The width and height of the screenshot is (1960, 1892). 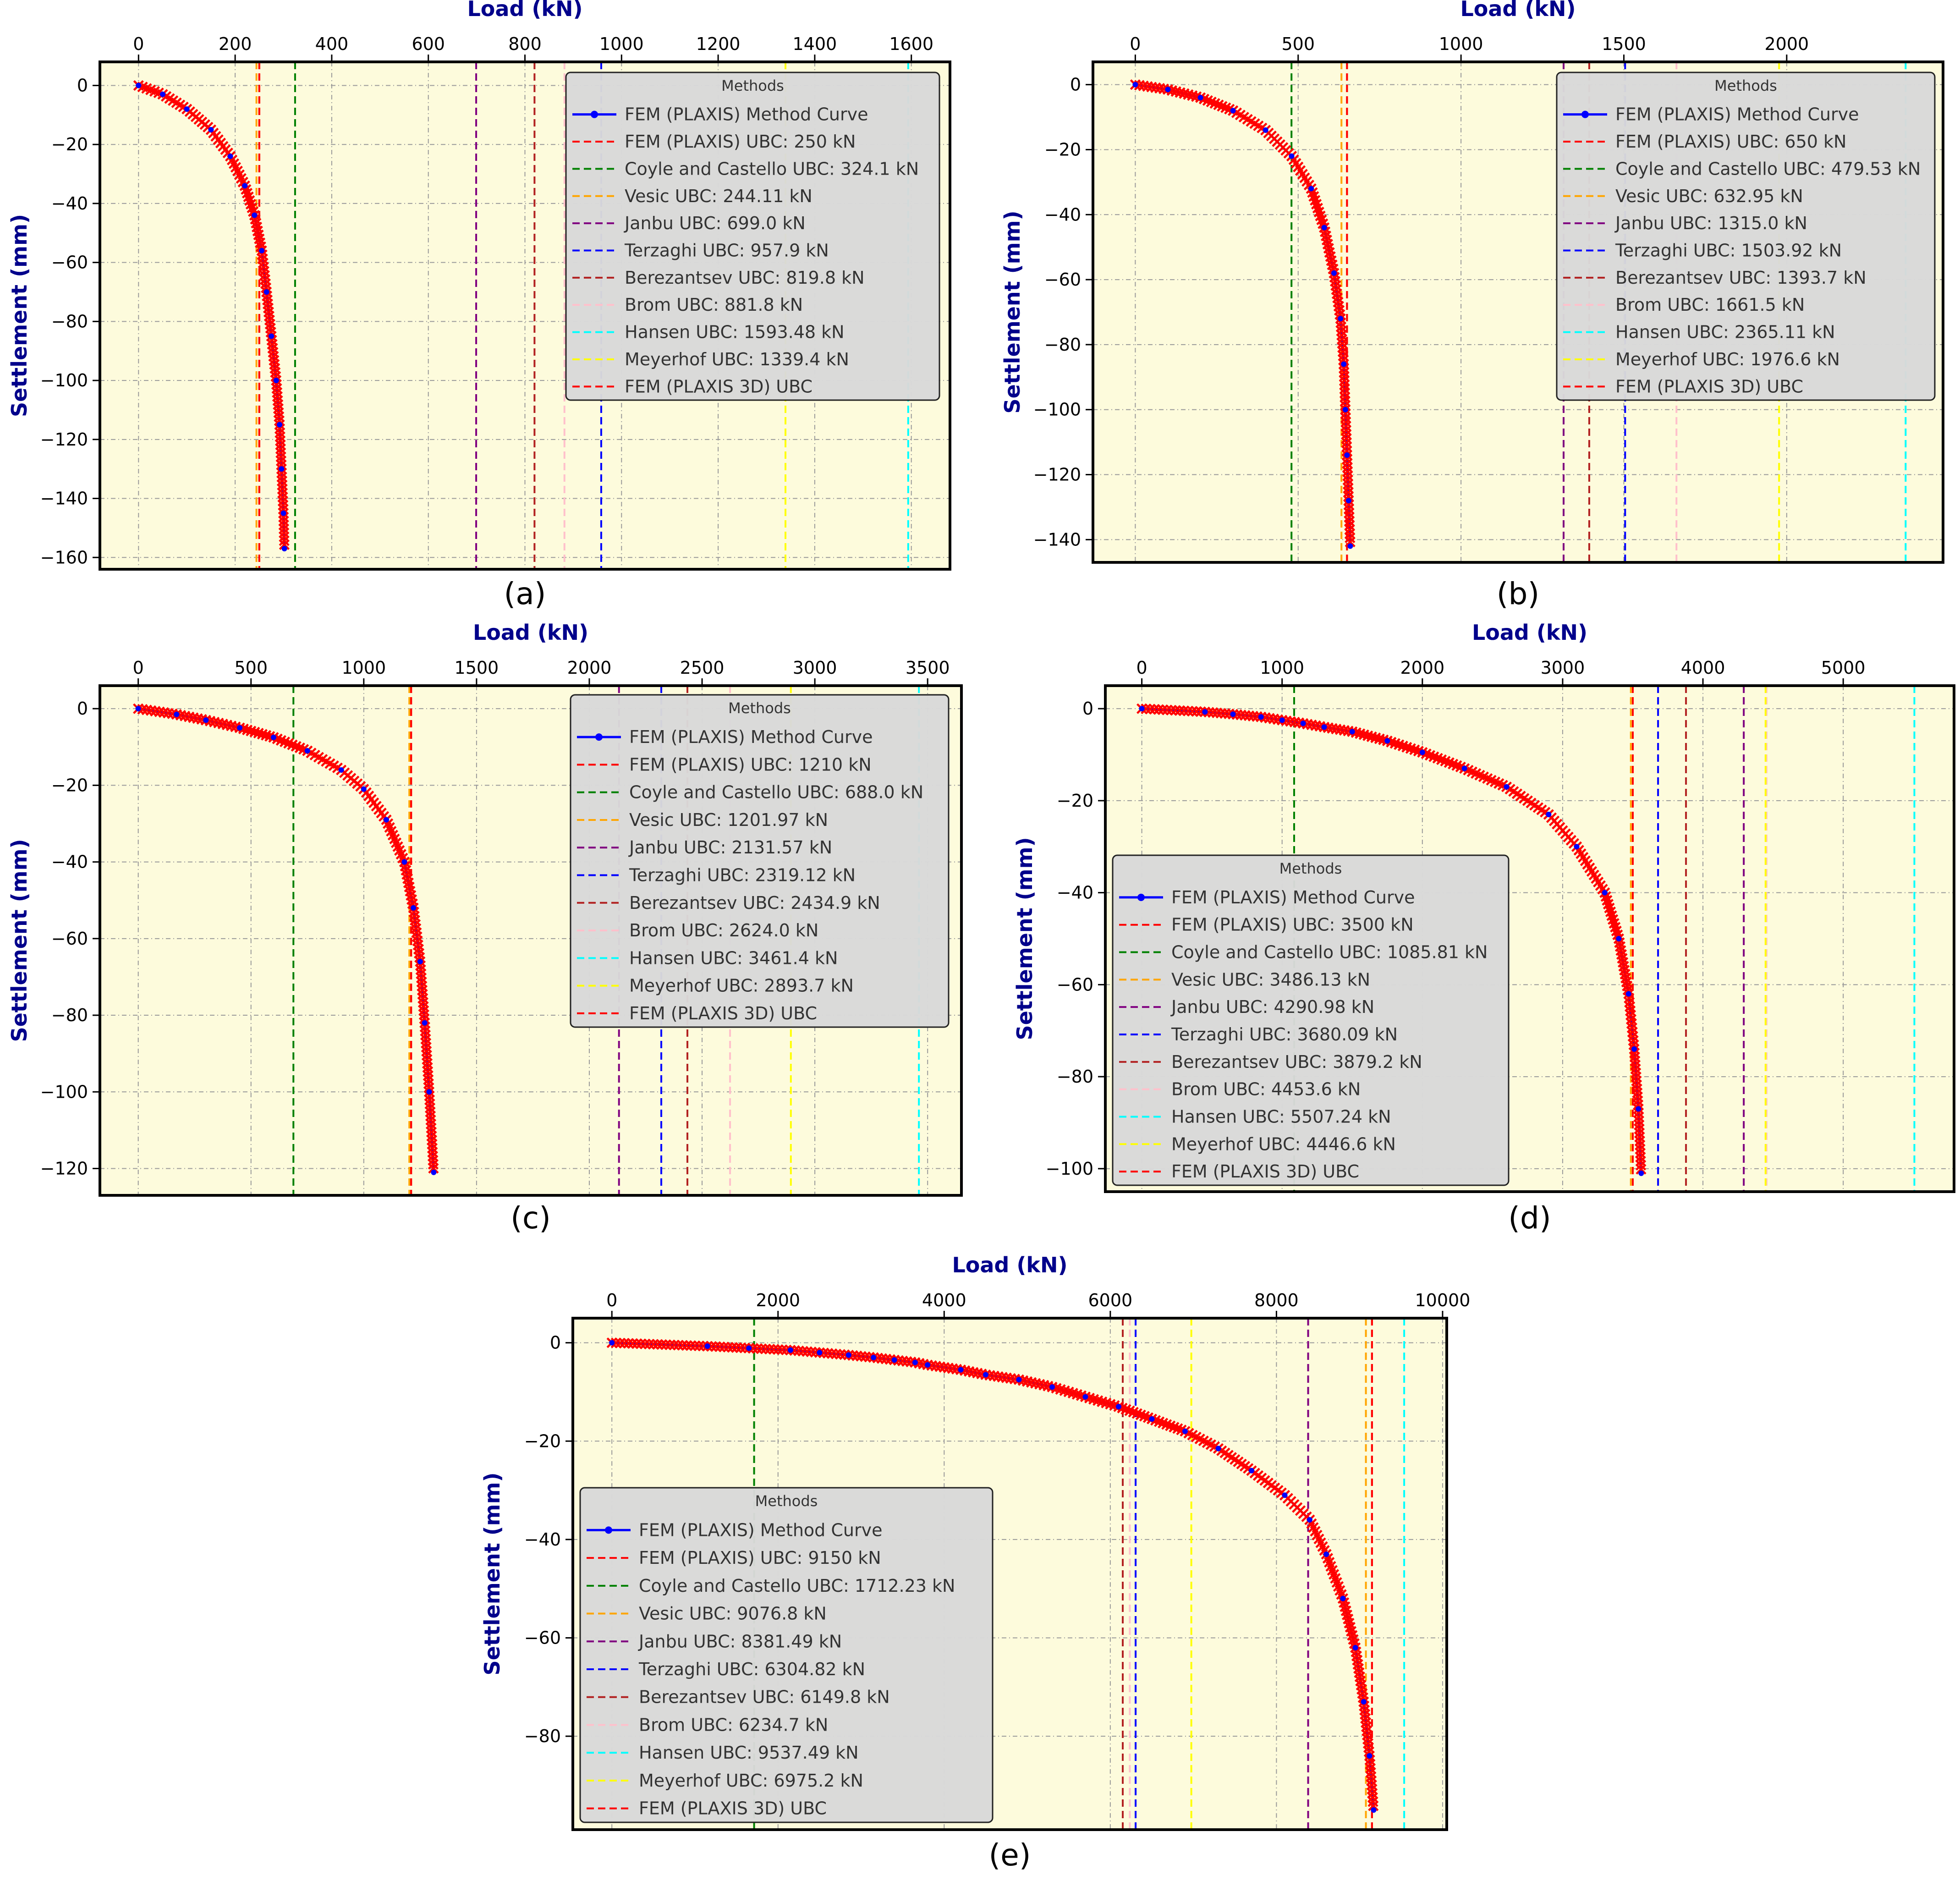 I want to click on x-tick-label: 3000, so click(x=1563, y=668).